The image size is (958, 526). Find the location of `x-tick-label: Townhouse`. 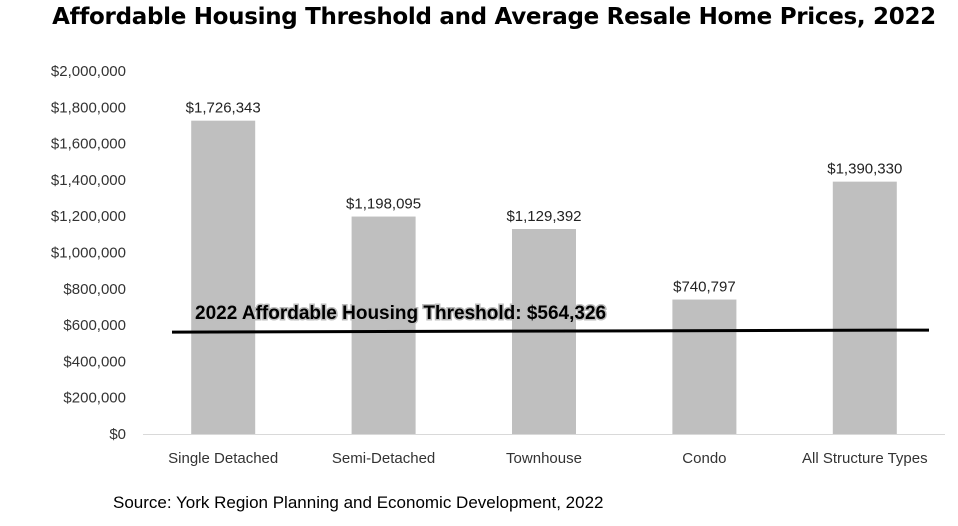

x-tick-label: Townhouse is located at coordinates (544, 458).